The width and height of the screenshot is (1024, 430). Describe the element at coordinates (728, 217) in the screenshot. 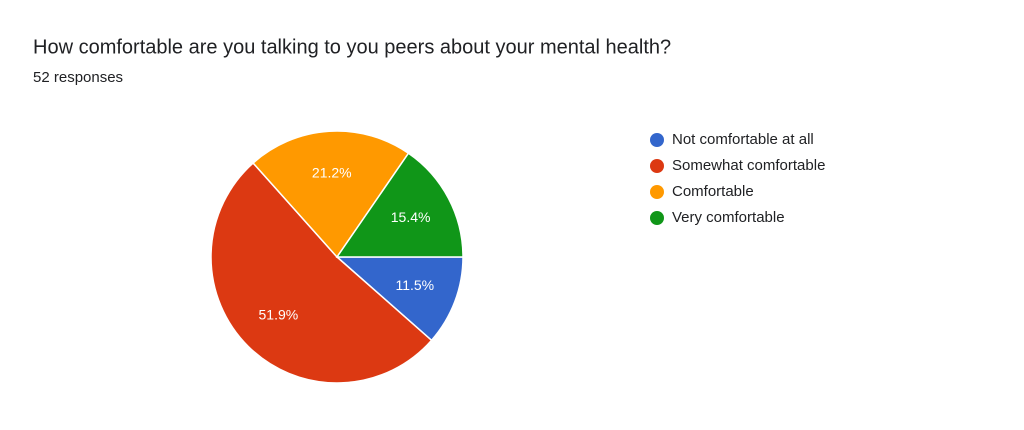

I see `legend-label: Very comfortable` at that location.